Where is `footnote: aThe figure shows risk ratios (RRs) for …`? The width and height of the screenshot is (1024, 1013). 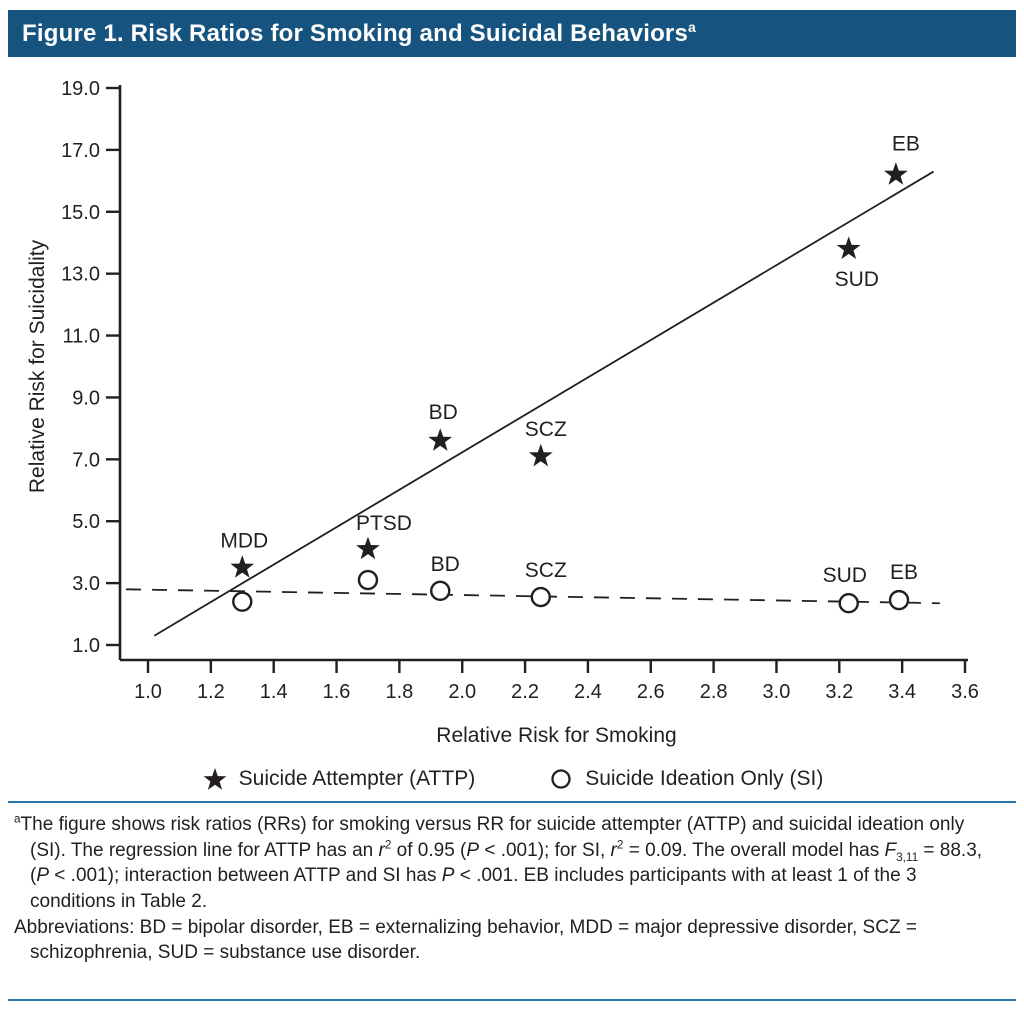 footnote: aThe figure shows risk ratios (RRs) for … is located at coordinates (498, 862).